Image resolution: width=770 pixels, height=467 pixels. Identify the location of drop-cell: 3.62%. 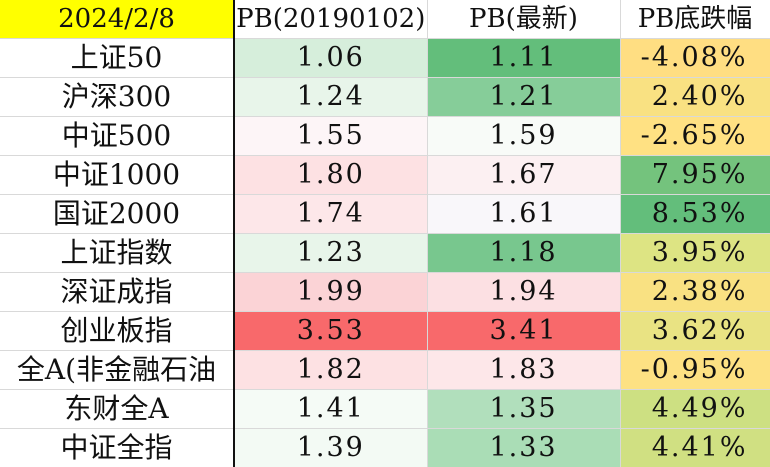
(695, 331).